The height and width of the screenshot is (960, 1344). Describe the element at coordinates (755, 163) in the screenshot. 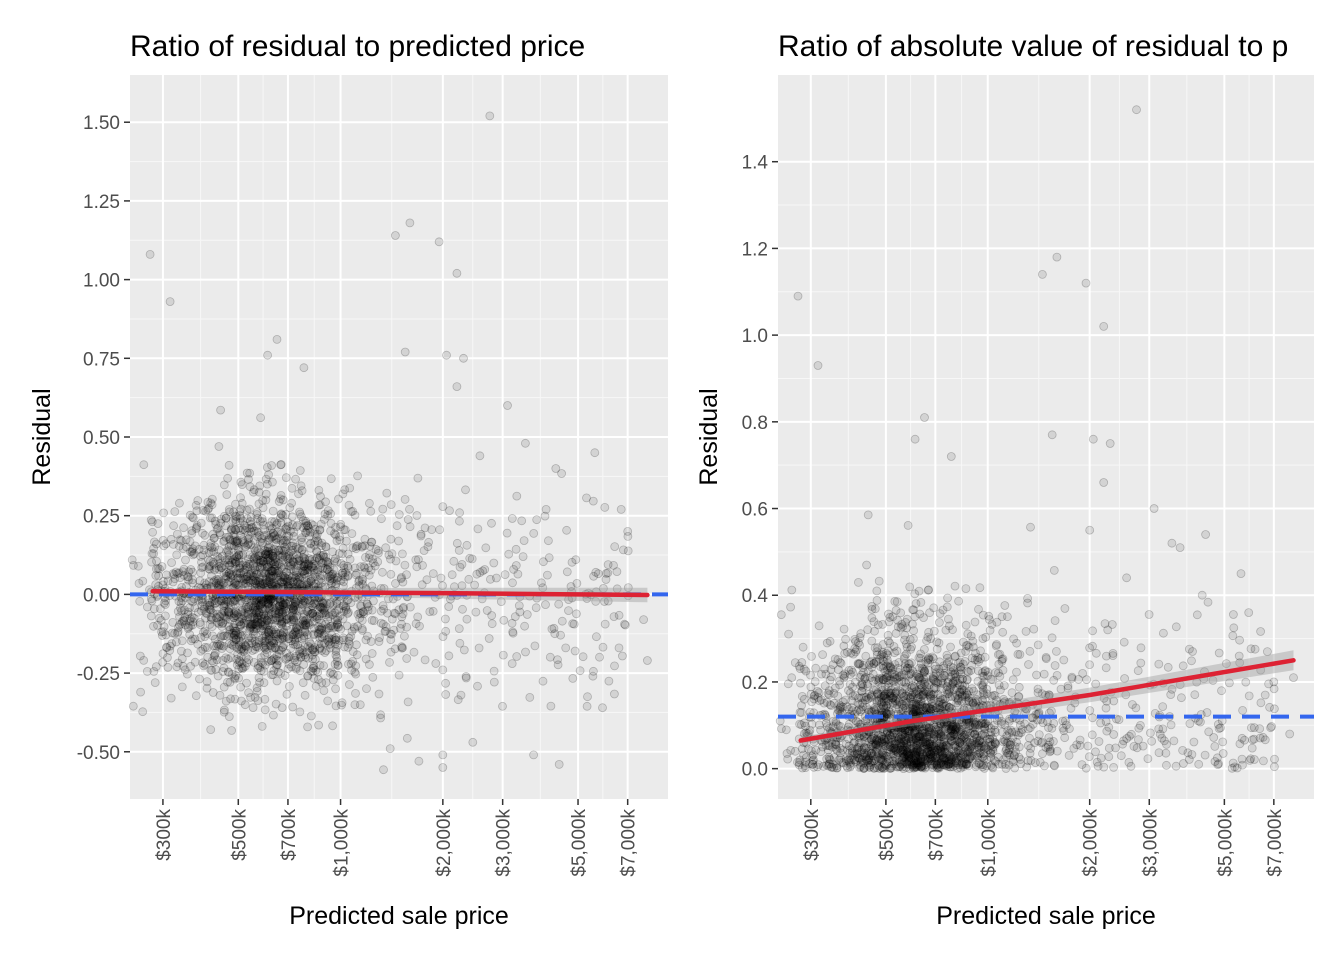

I see `right-y-tick-label: 1.4` at that location.